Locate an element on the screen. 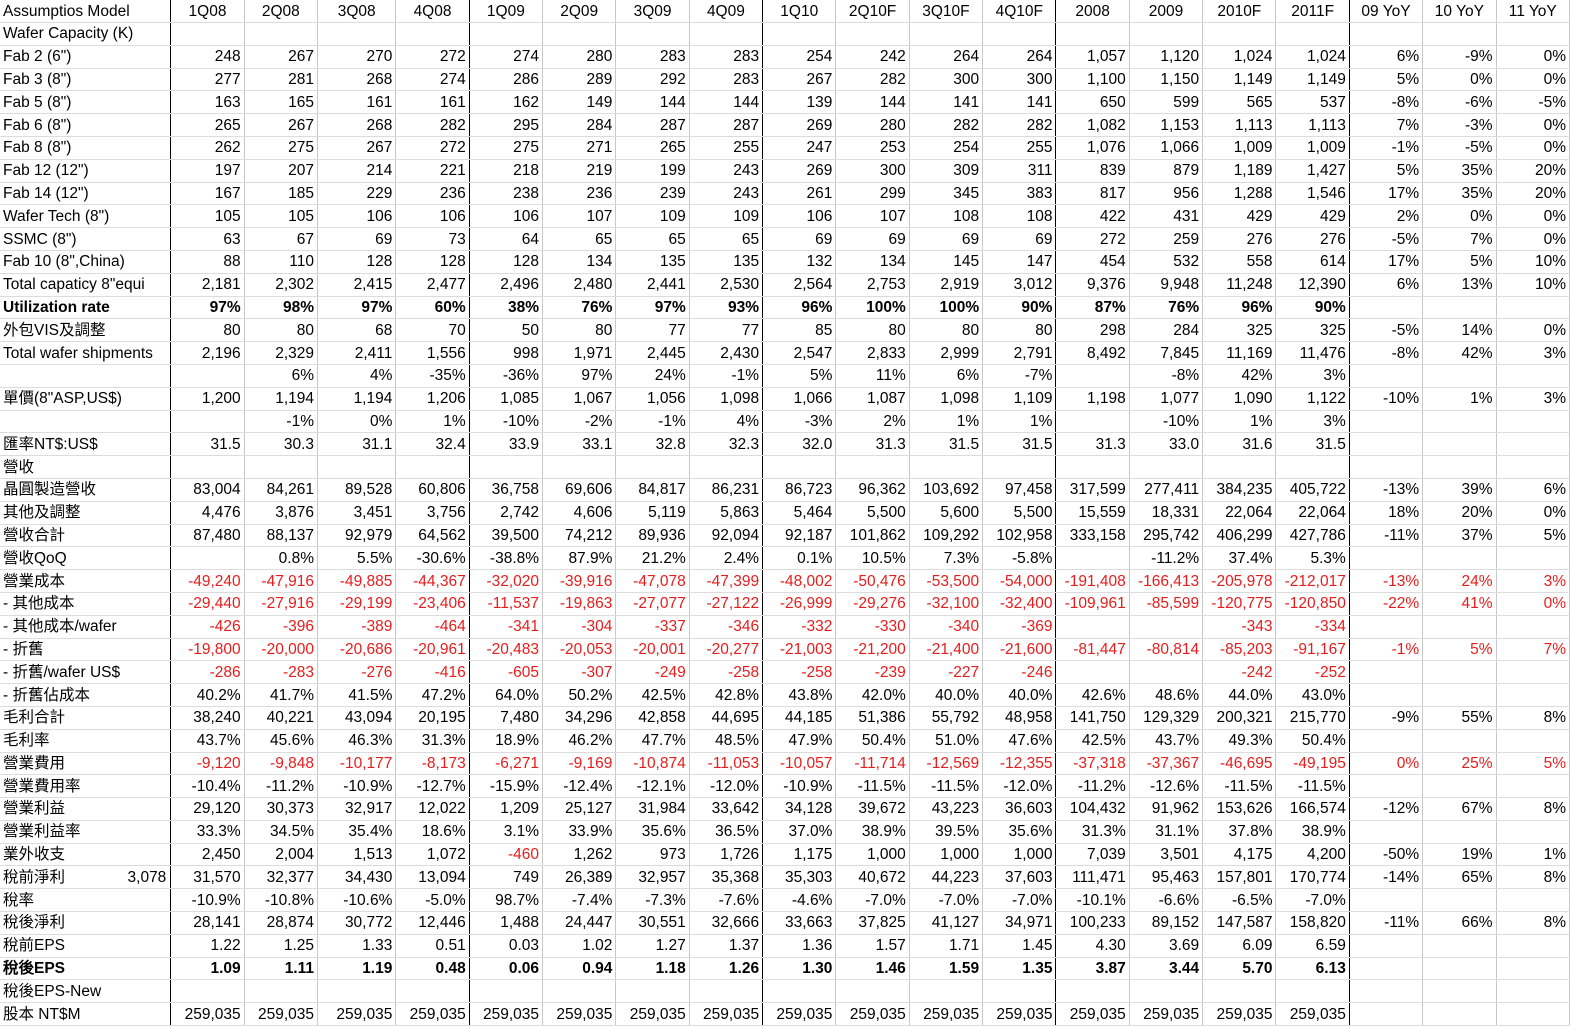 The image size is (1570, 1026). cell: 1.26 is located at coordinates (726, 969).